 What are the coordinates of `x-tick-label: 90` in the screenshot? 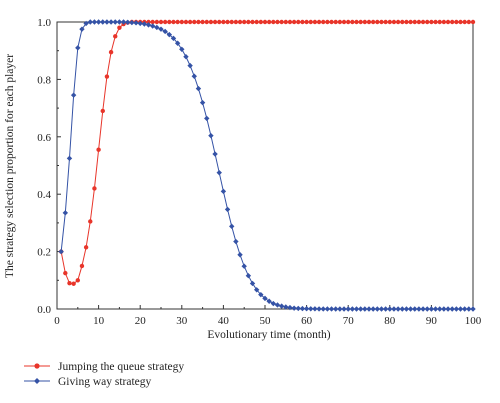 It's located at (432, 321).